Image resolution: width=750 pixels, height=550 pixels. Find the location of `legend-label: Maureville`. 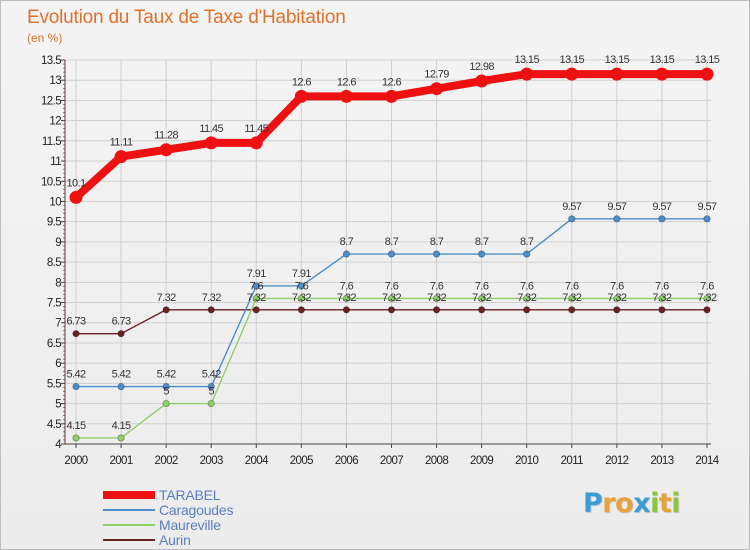

legend-label: Maureville is located at coordinates (190, 524).